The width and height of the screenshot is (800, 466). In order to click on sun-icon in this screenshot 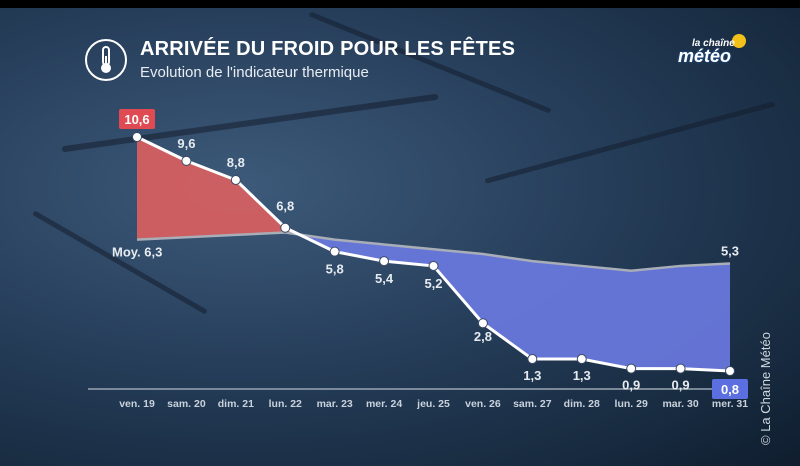, I will do `click(739, 41)`.